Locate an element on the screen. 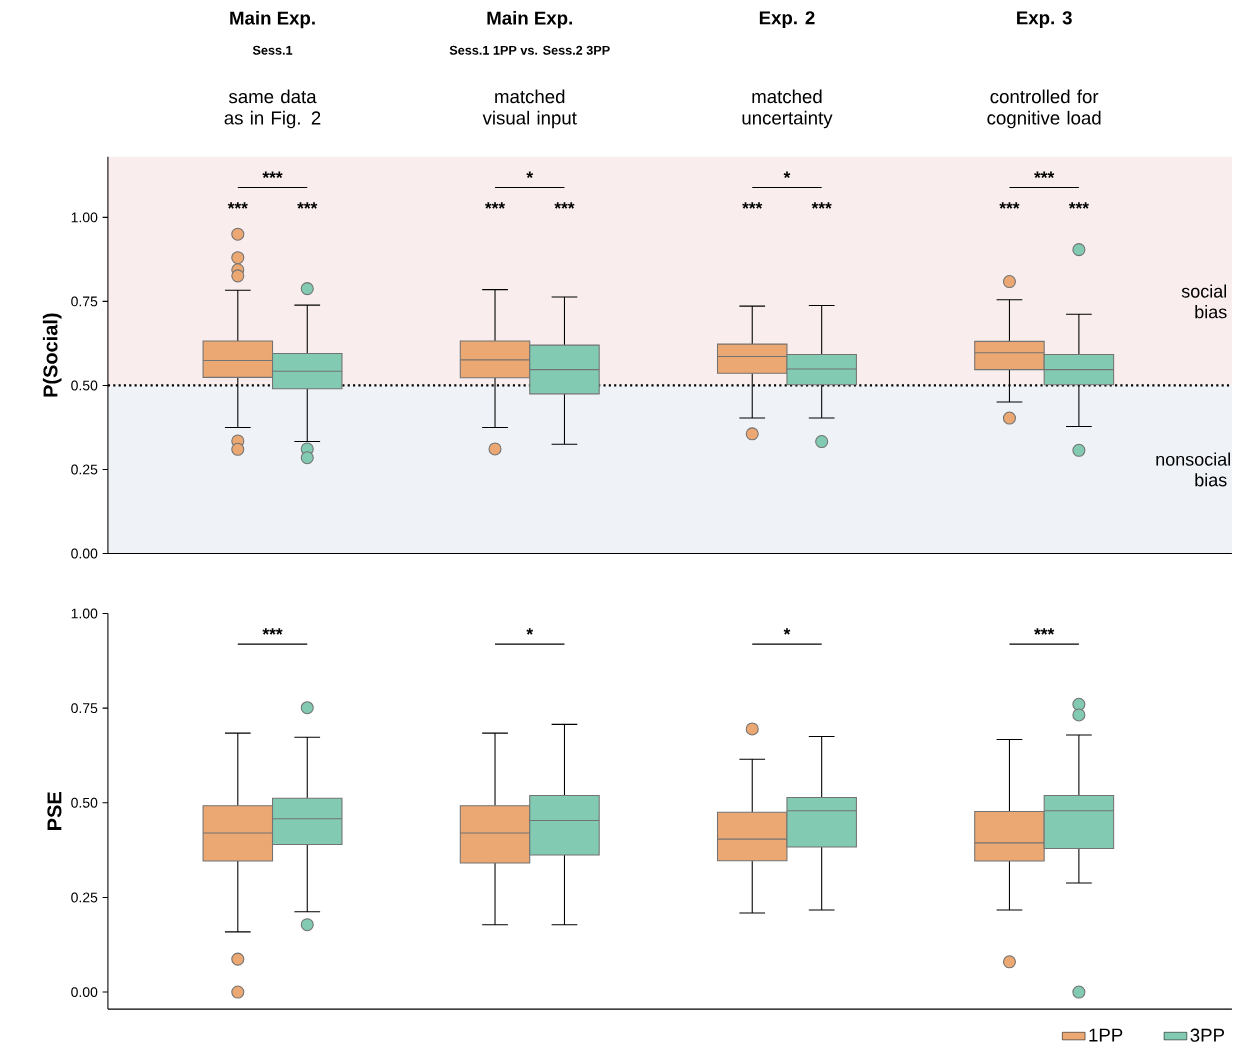  x-tick-label: Exp. 3 is located at coordinates (1044, 20).